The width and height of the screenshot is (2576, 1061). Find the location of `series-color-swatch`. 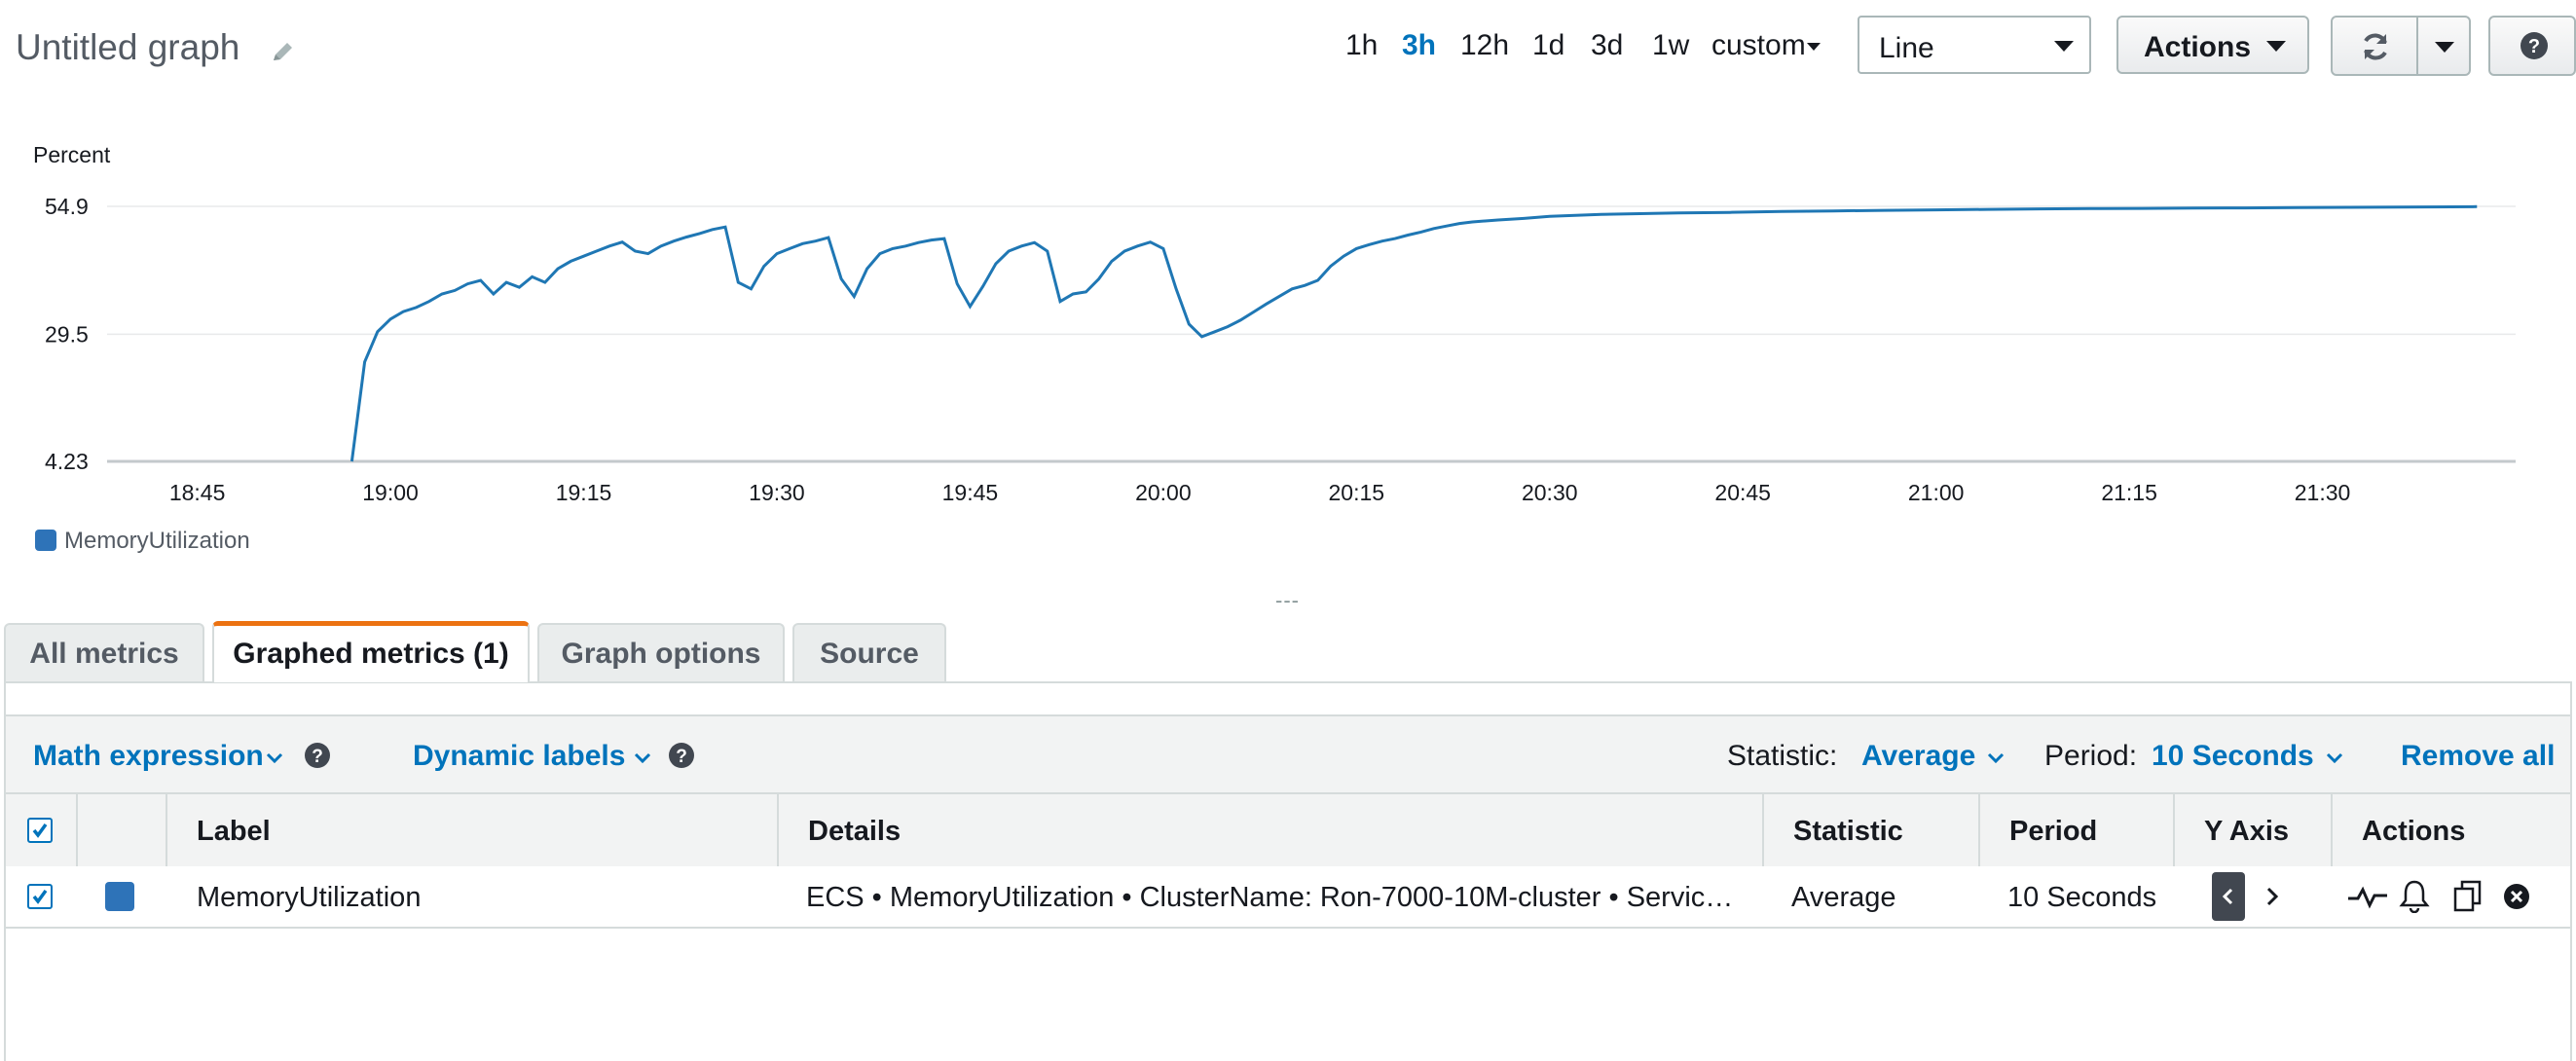

series-color-swatch is located at coordinates (119, 896).